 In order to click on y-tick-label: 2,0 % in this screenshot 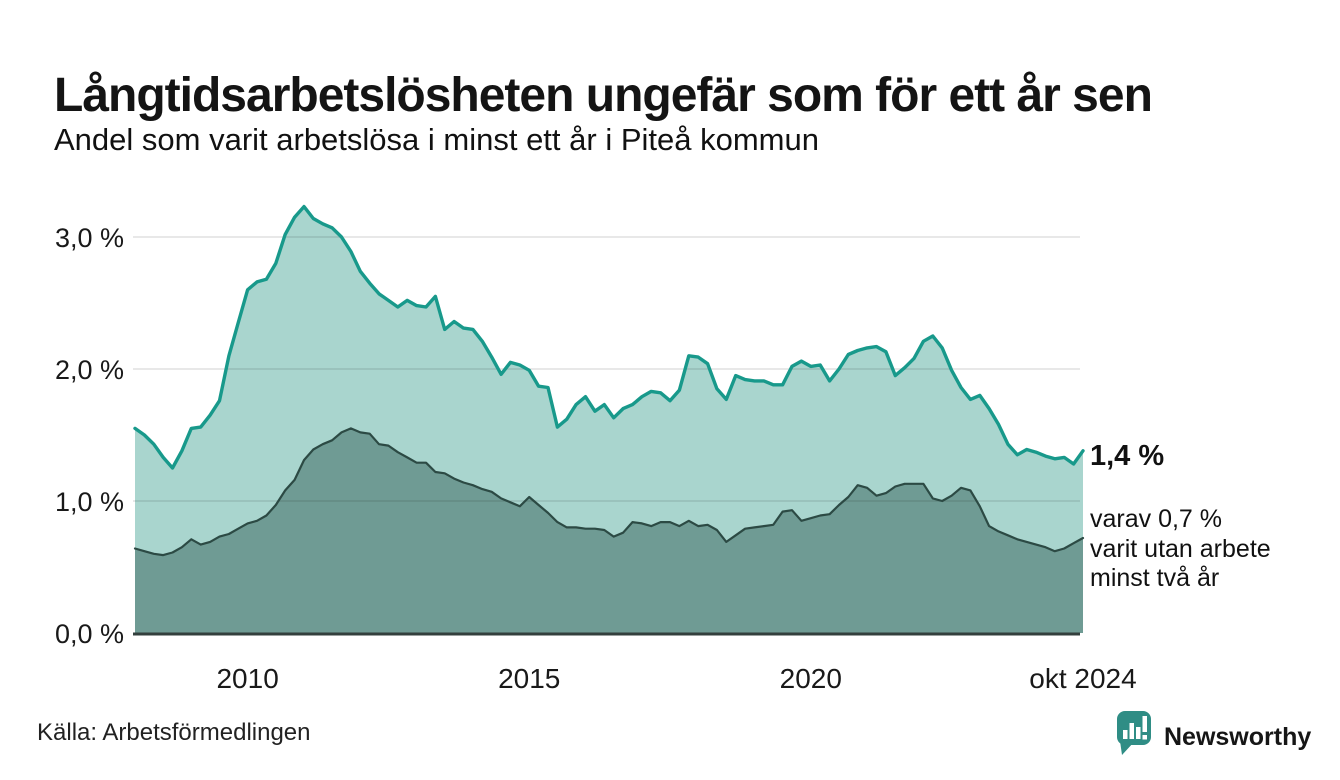, I will do `click(89, 370)`.